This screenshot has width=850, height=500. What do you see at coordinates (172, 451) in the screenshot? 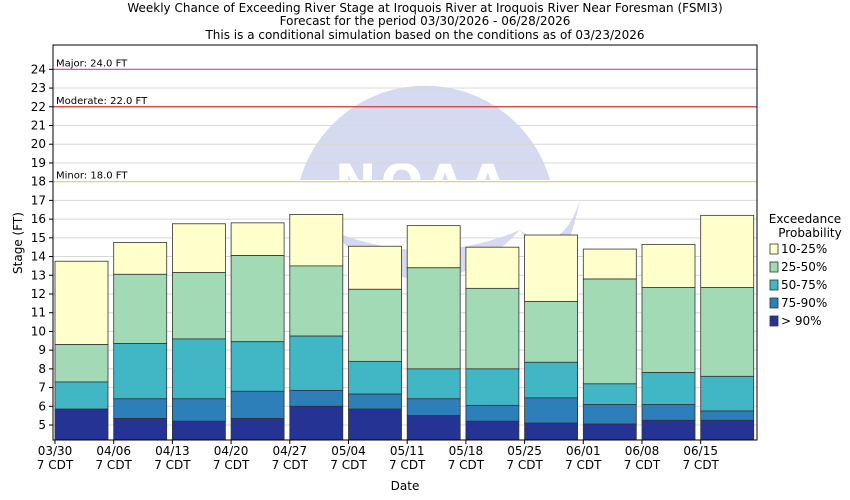
I see `x-tick-date: 04/13` at bounding box center [172, 451].